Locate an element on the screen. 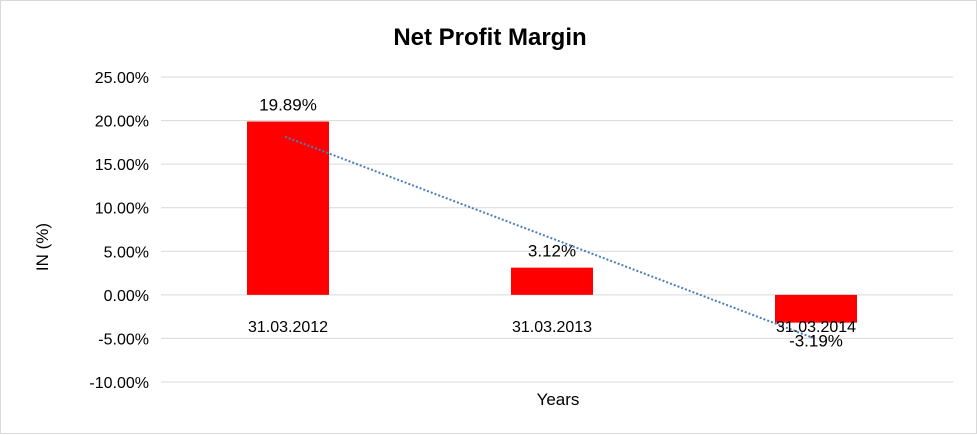 Image resolution: width=977 pixels, height=435 pixels. x-axis-ticks: 31.03.2012 31.03.2013 31.03.2014 is located at coordinates (552, 327).